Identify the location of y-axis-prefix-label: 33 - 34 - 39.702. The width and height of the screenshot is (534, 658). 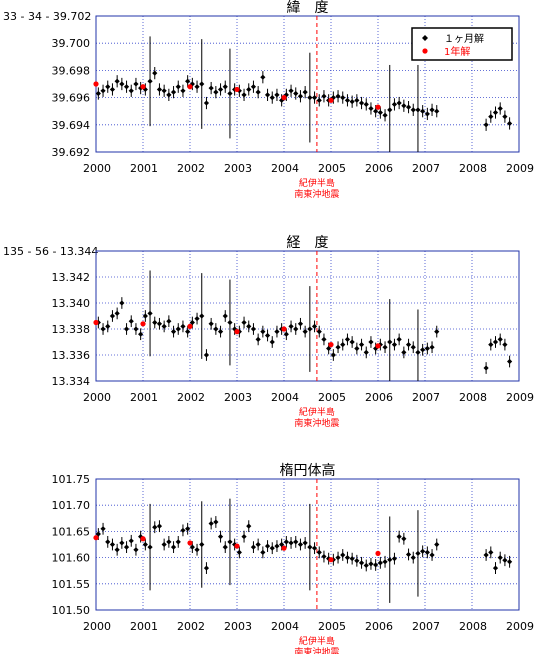
(47, 16).